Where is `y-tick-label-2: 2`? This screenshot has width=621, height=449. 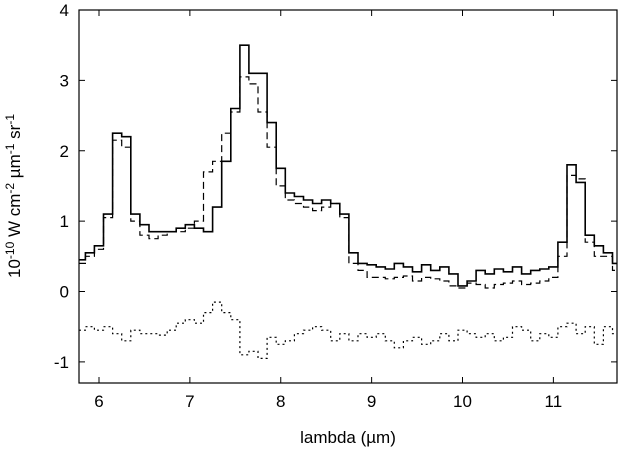 y-tick-label-2: 2 is located at coordinates (64, 151).